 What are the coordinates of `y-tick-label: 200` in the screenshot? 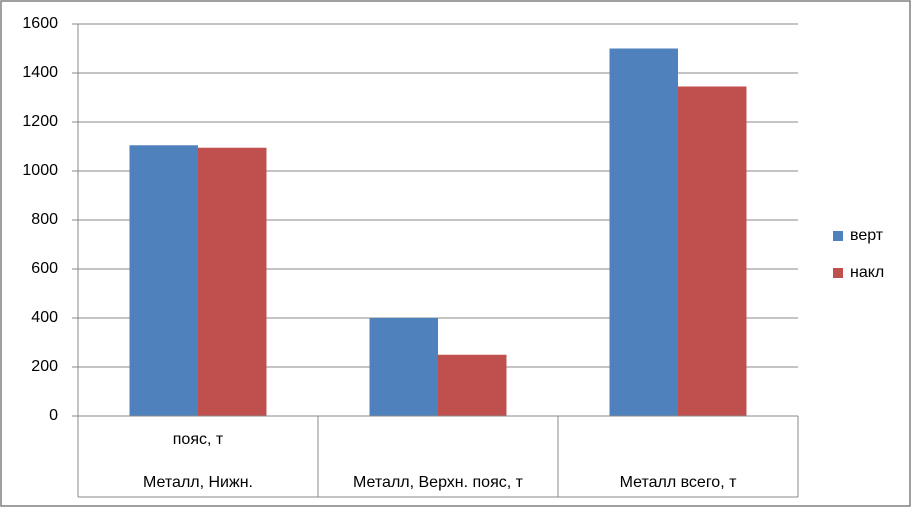 It's located at (44, 366).